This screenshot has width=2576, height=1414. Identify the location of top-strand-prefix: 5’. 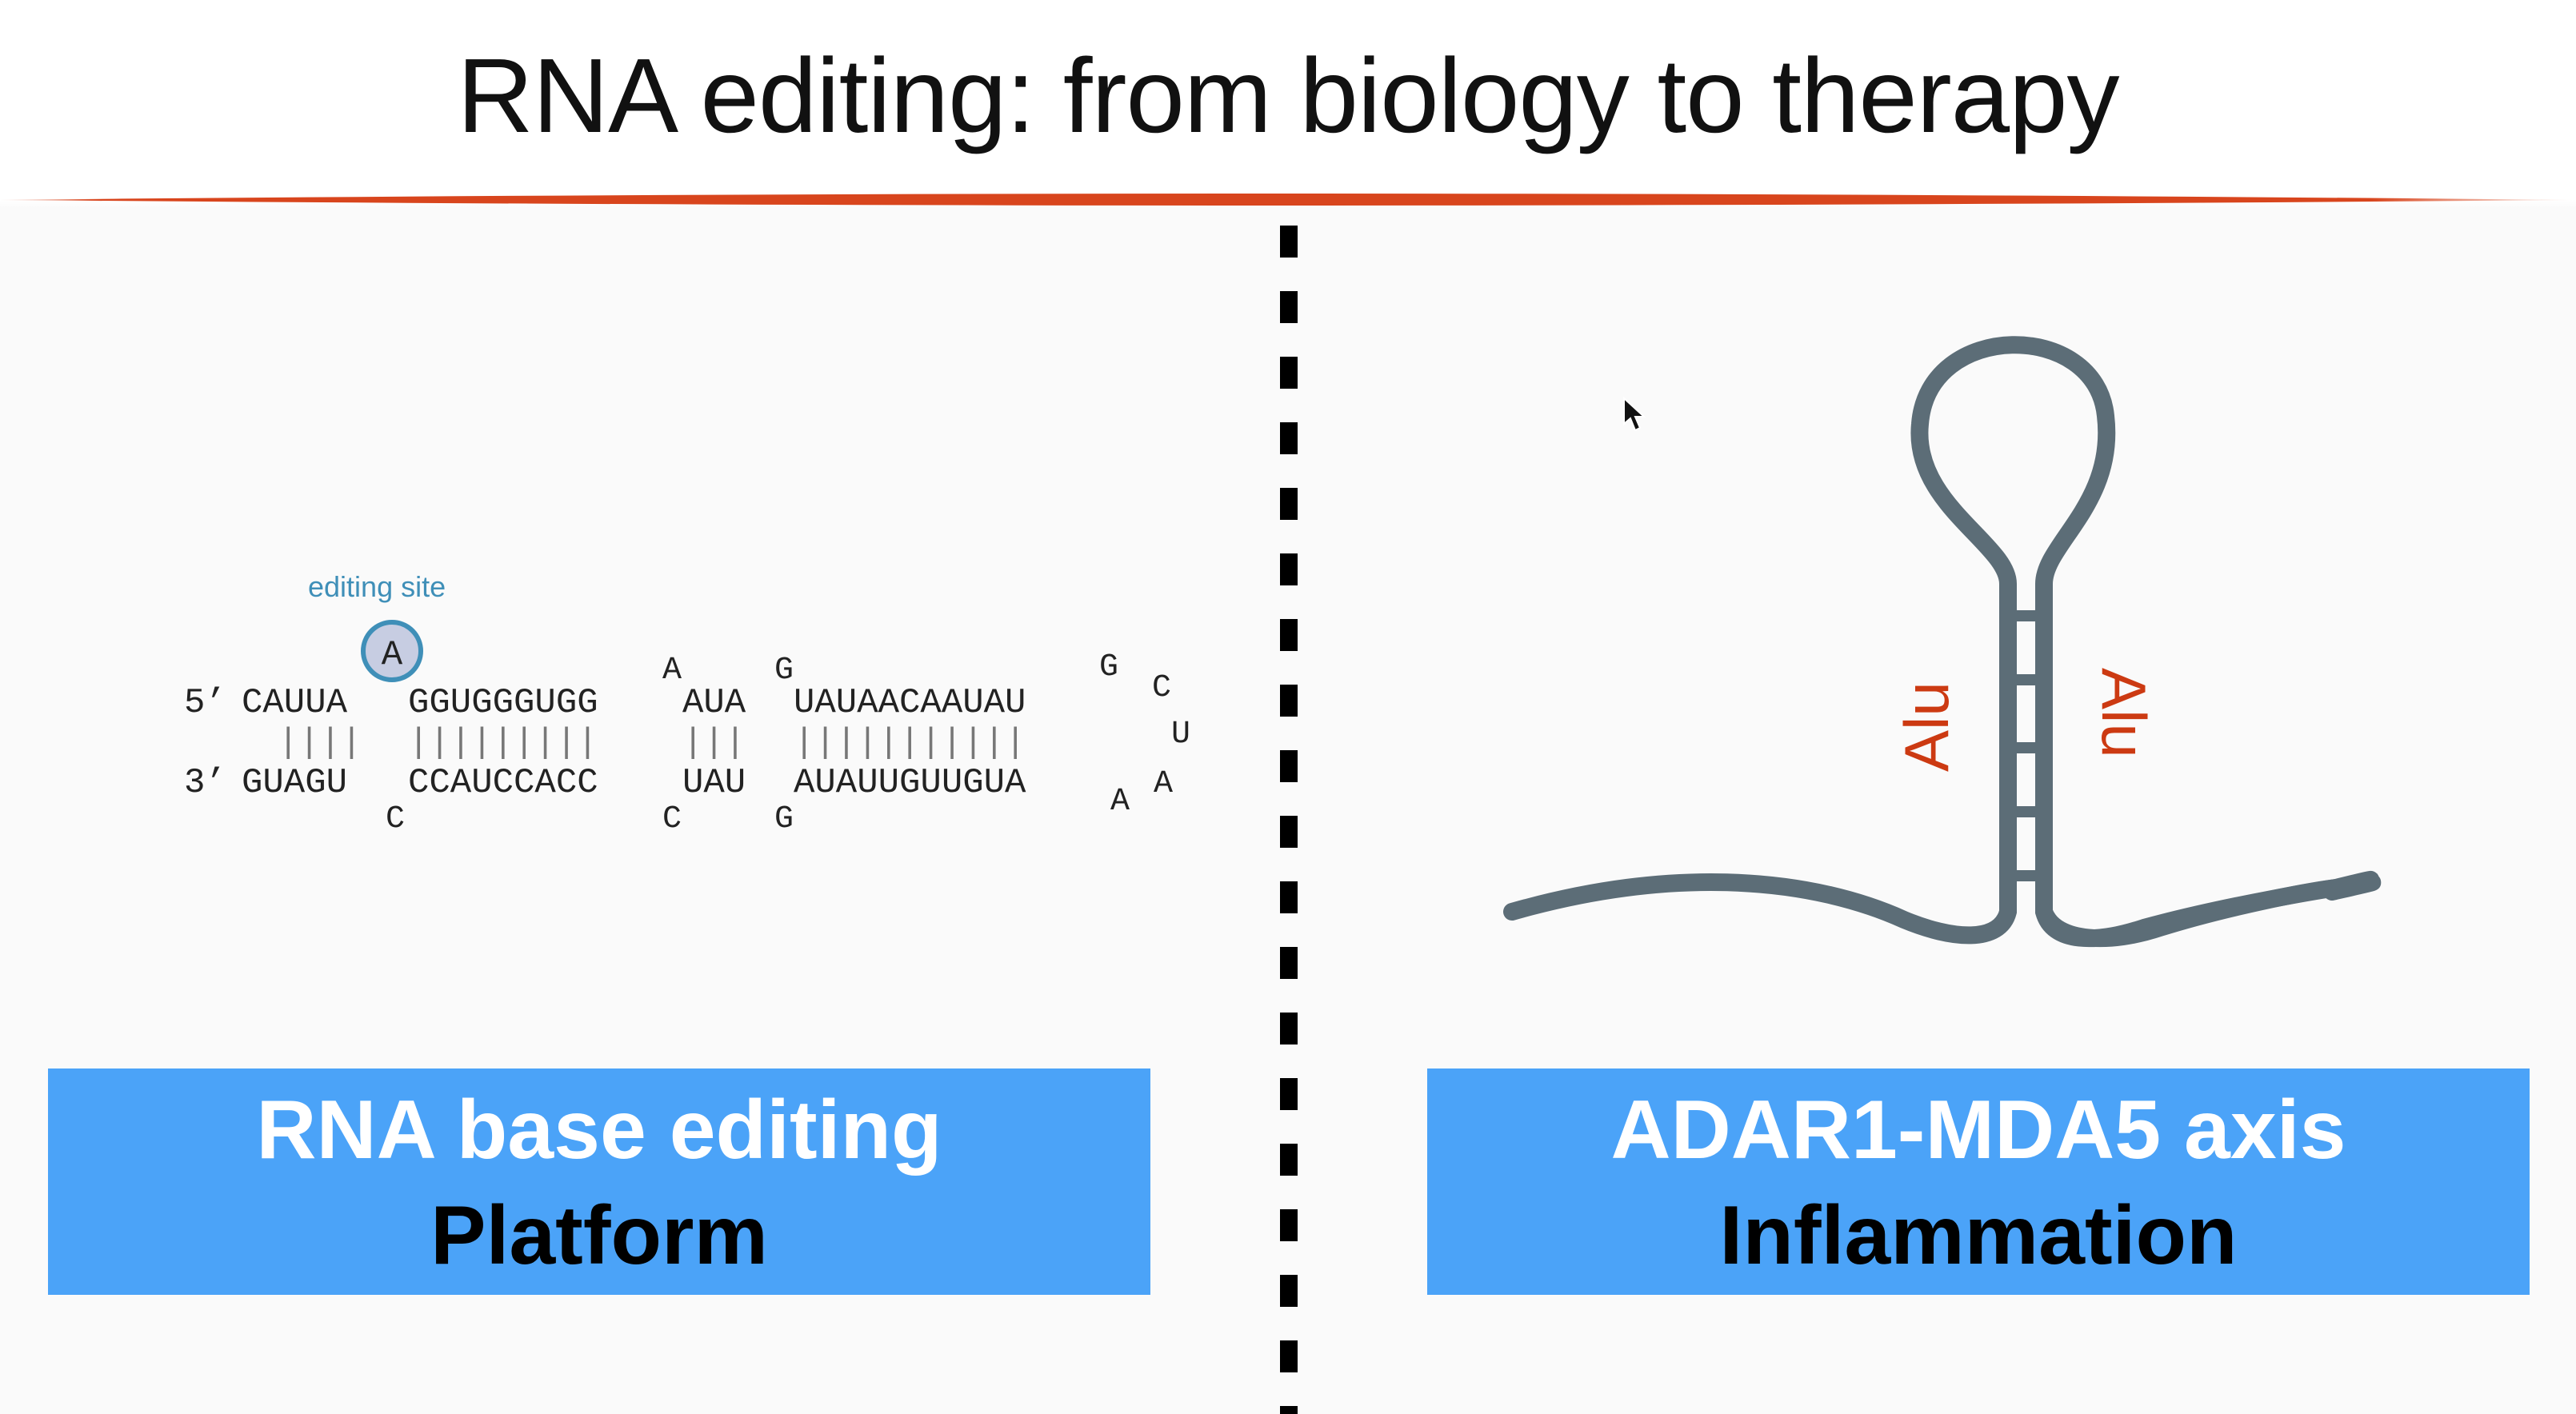
(205, 703).